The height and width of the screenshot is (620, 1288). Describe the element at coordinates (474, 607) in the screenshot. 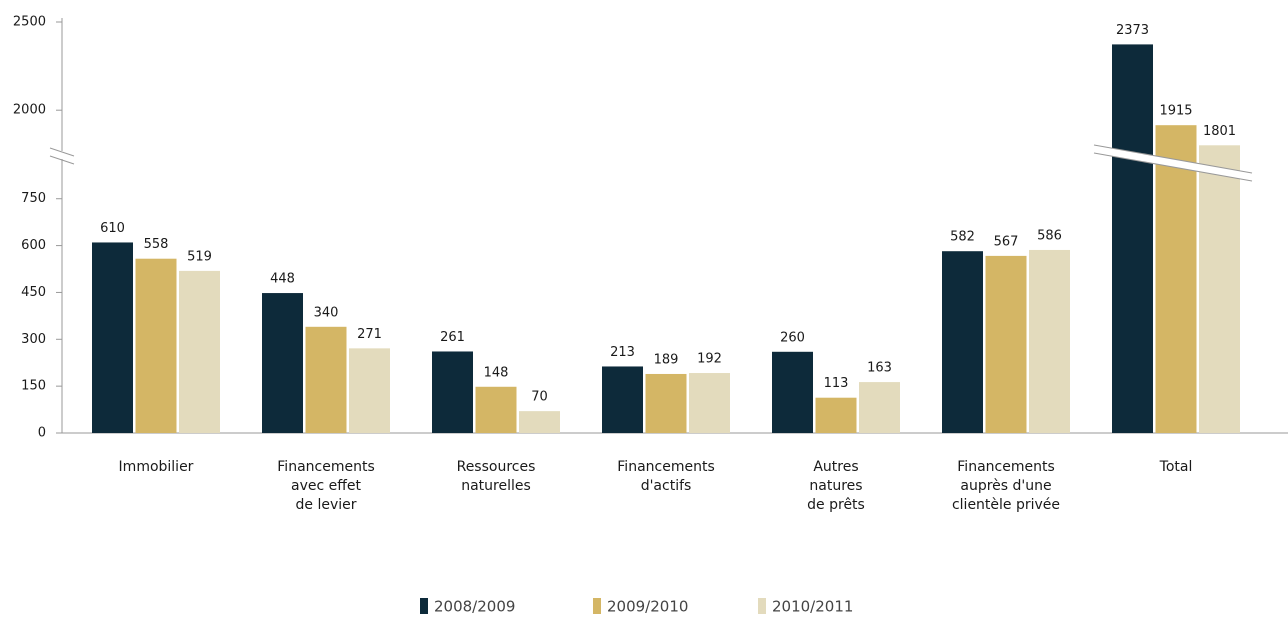

I see `legend-label: 2008/2009` at that location.